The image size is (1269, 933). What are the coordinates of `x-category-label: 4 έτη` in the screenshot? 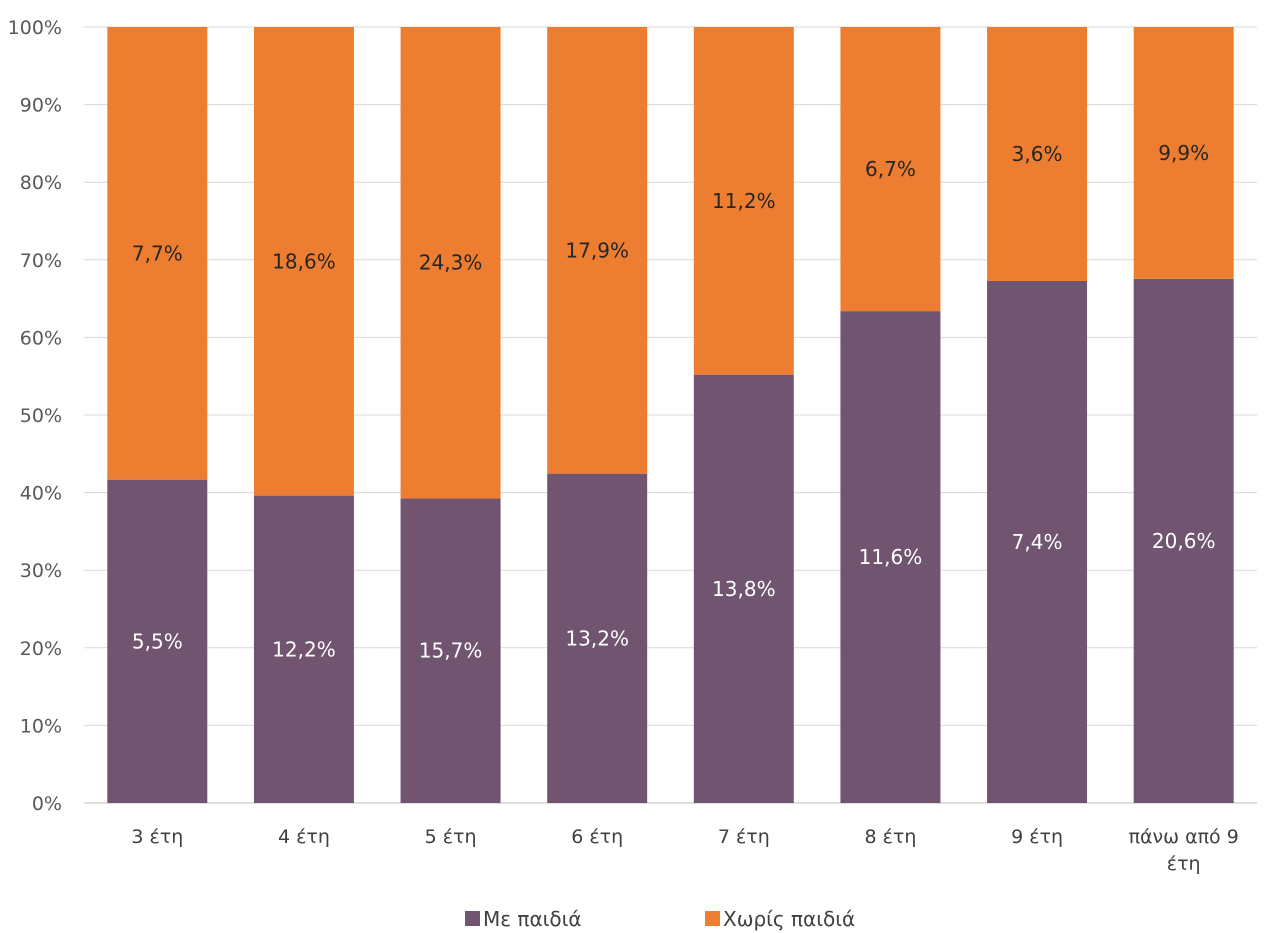 It's located at (304, 837).